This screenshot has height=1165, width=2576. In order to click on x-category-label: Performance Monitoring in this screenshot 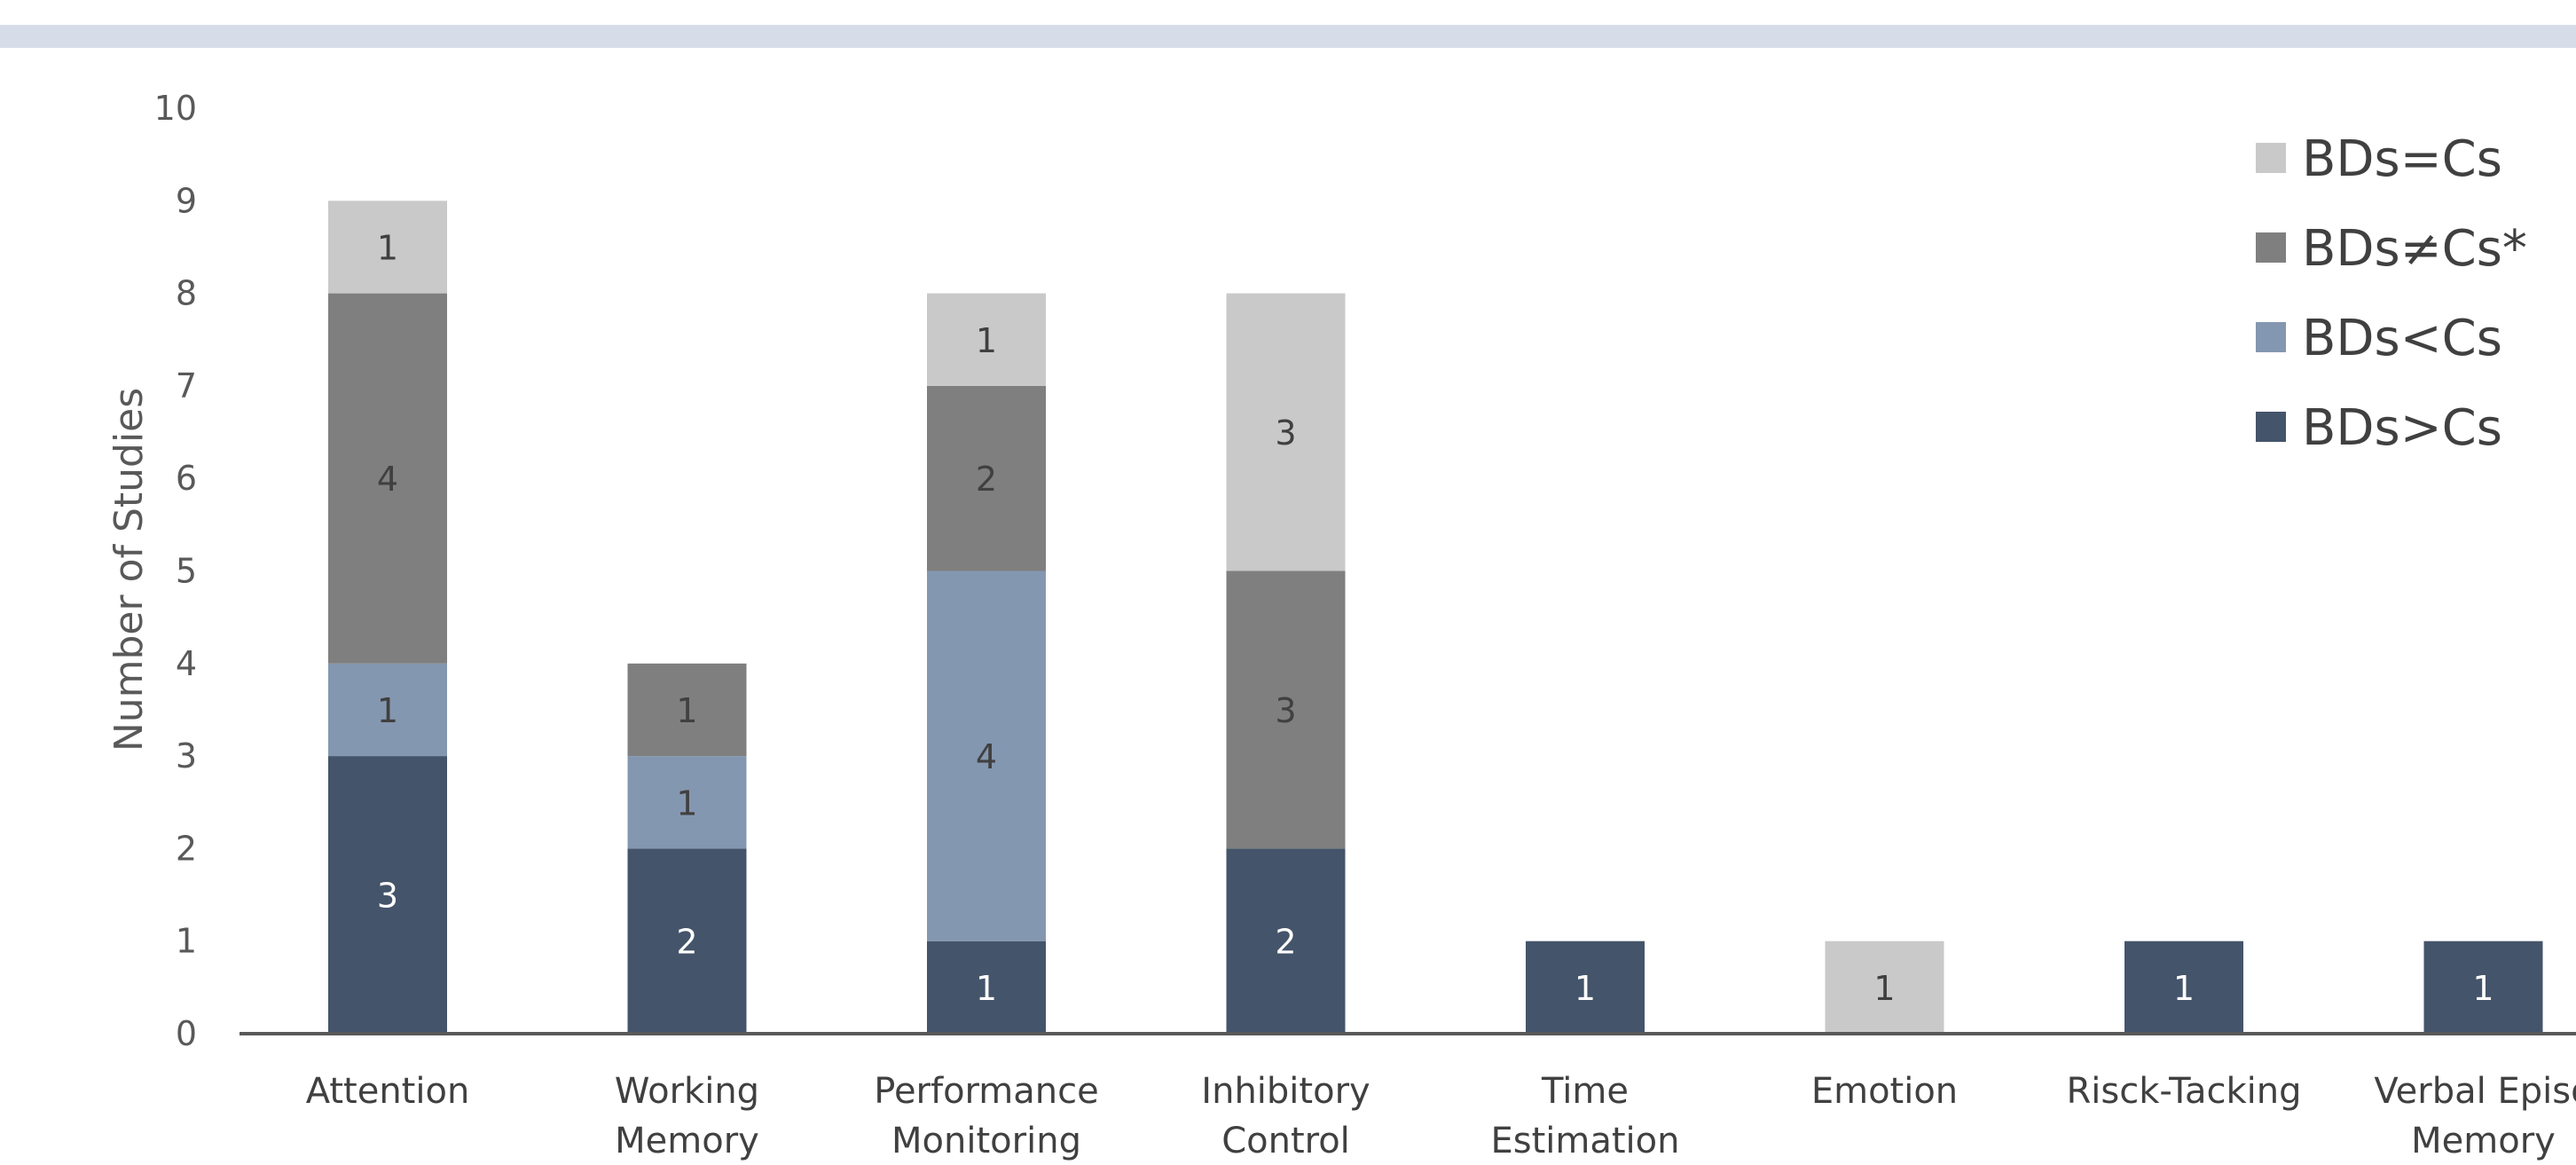, I will do `click(986, 1116)`.